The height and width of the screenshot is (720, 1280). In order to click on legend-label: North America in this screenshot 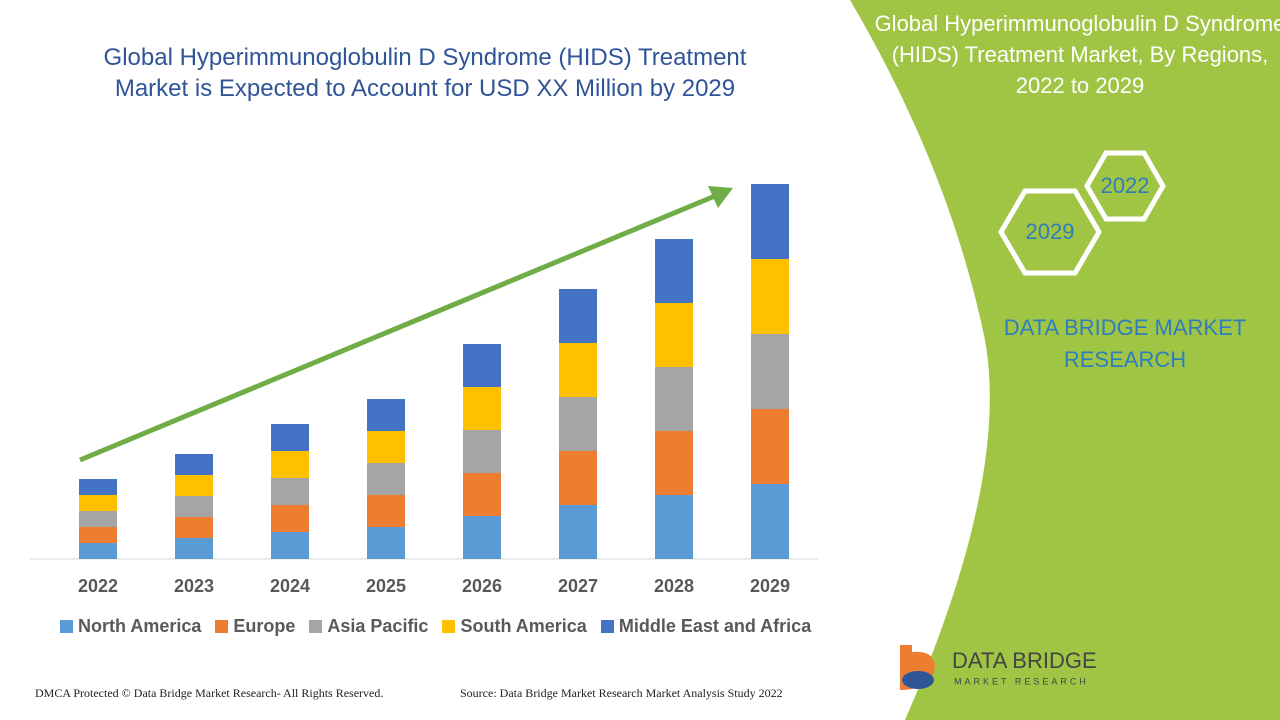, I will do `click(140, 626)`.